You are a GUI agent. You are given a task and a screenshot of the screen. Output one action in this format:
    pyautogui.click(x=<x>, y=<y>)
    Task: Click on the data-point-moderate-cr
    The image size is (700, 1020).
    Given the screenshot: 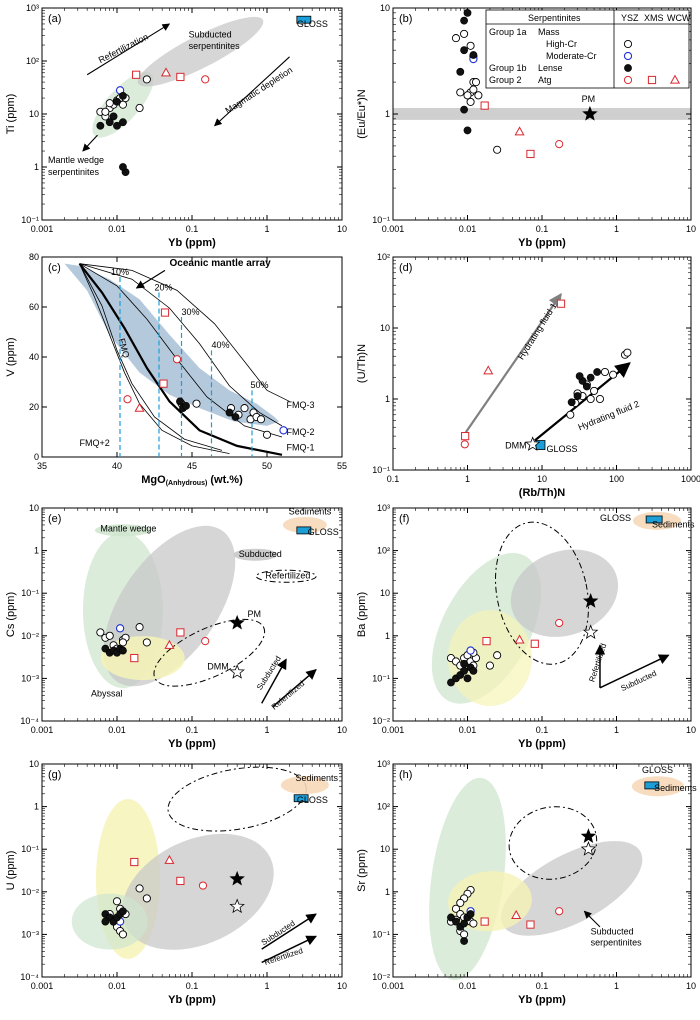 What is the action you would take?
    pyautogui.click(x=628, y=56)
    